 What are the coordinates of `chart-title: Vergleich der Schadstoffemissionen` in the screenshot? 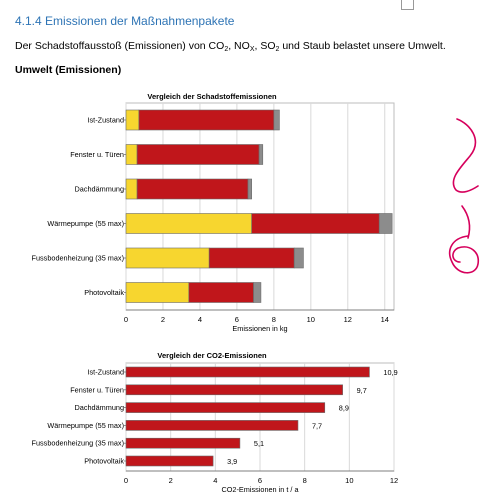 It's located at (212, 96).